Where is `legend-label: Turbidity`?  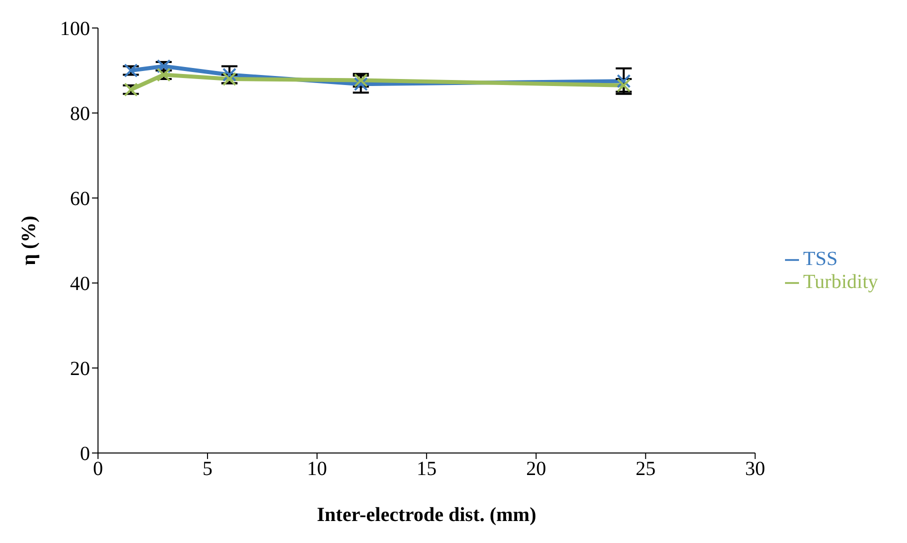 legend-label: Turbidity is located at coordinates (840, 281).